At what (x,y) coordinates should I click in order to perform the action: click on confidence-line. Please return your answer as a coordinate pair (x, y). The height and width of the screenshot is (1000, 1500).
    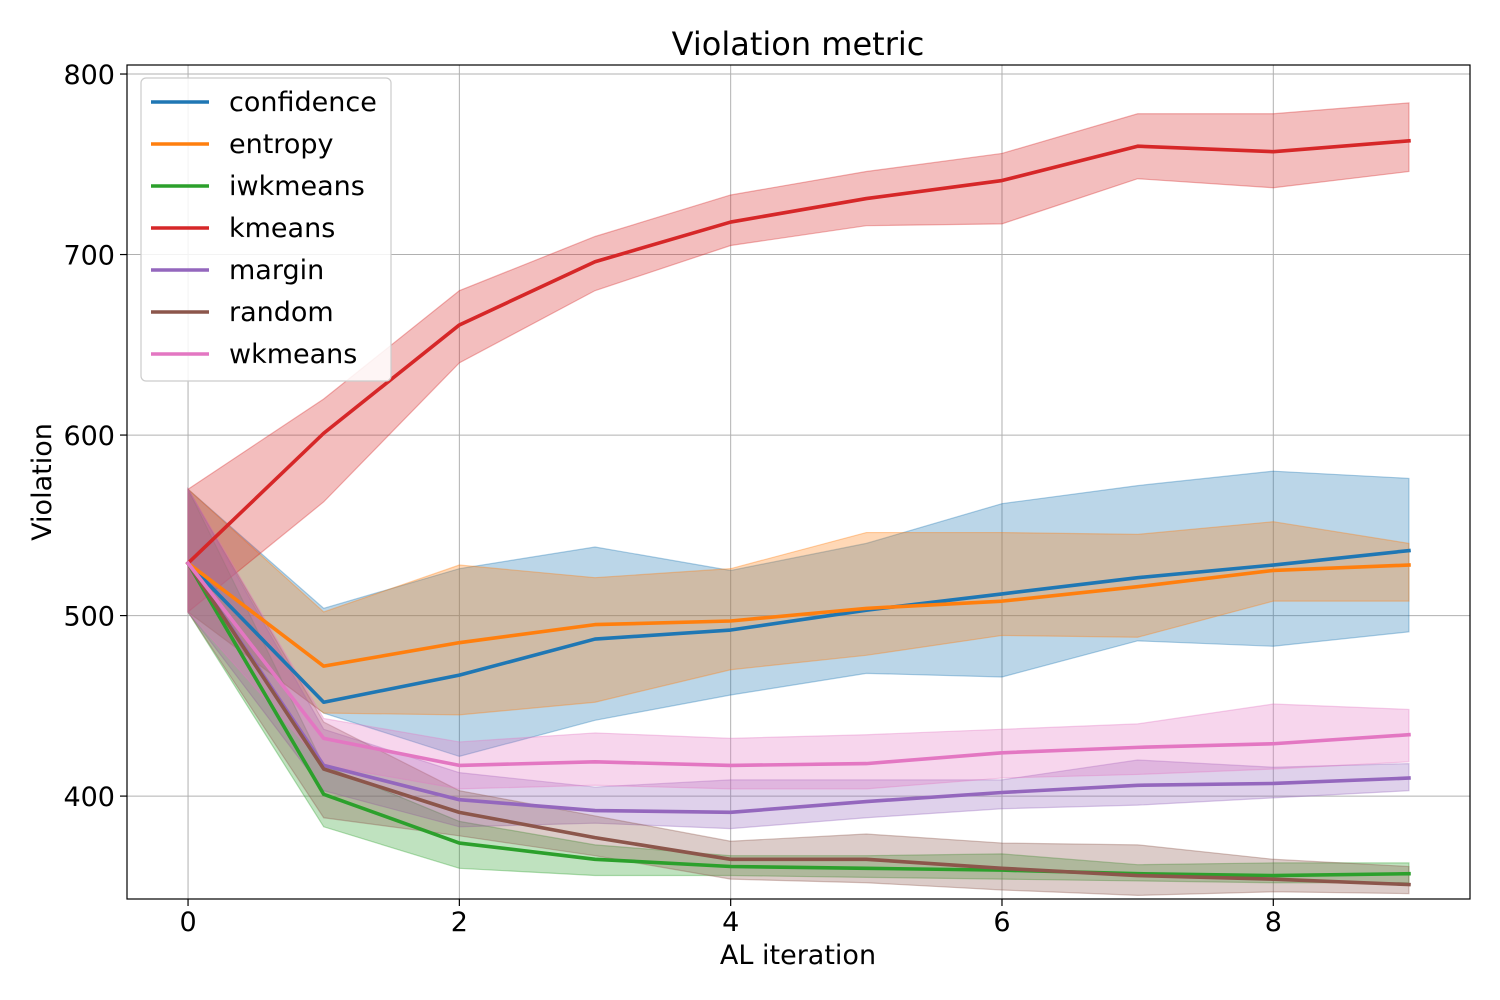
    Looking at the image, I should click on (798, 626).